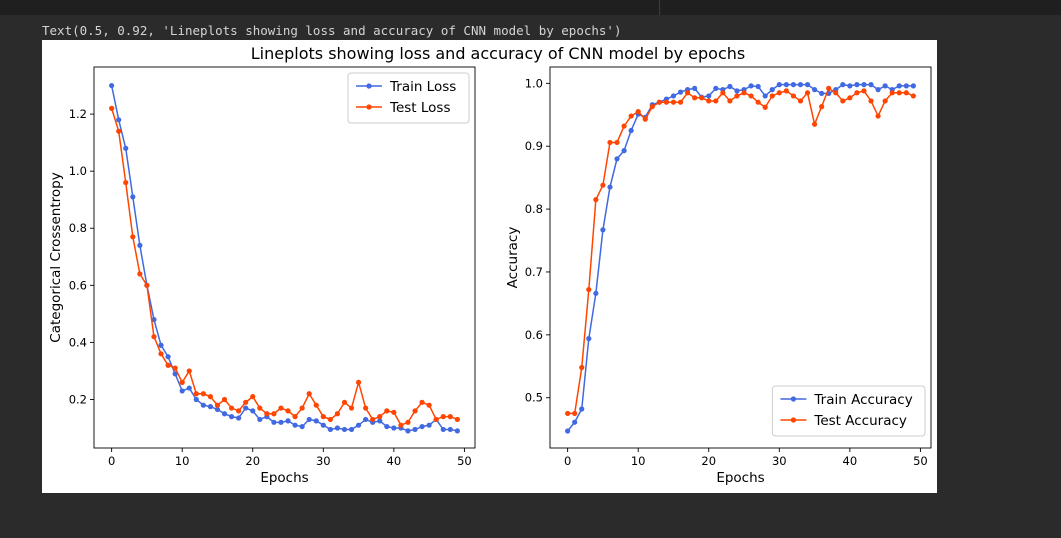  What do you see at coordinates (534, 398) in the screenshot?
I see `y-tick-label: 0.5` at bounding box center [534, 398].